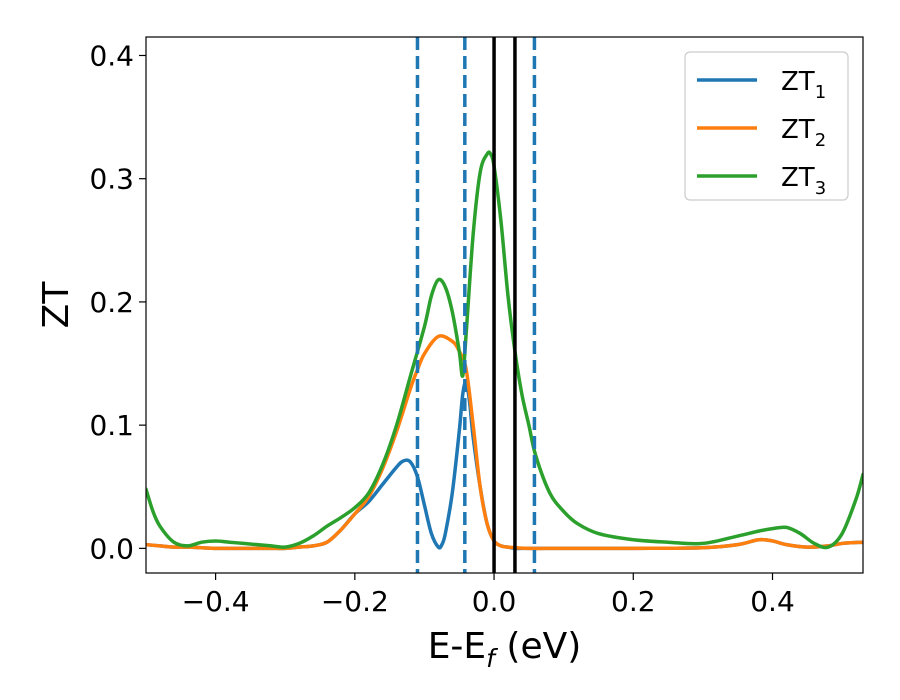 This screenshot has height=700, width=900. I want to click on legend-label-zt2: ZT2, so click(803, 133).